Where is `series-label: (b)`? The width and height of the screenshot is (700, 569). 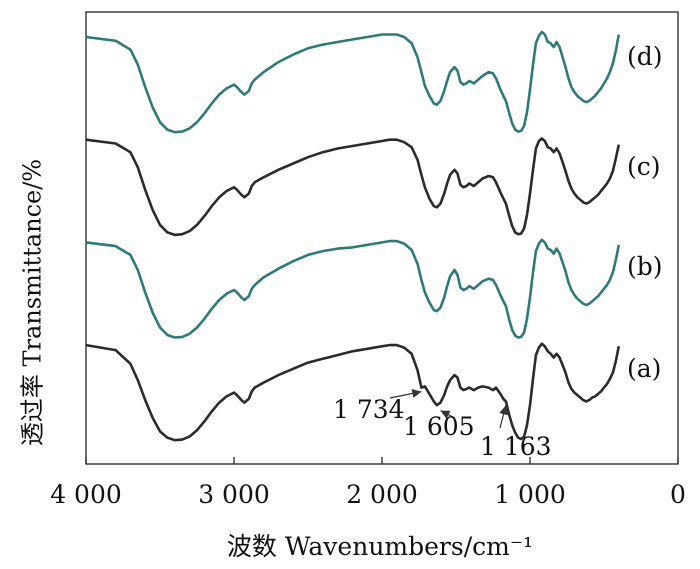
series-label: (b) is located at coordinates (645, 267).